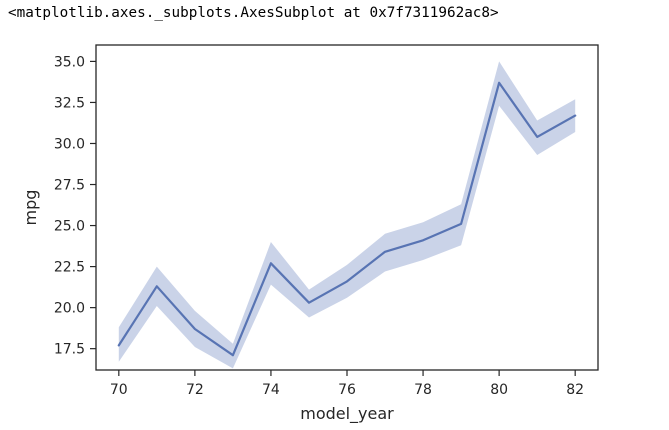 The width and height of the screenshot is (669, 430). What do you see at coordinates (69, 144) in the screenshot?
I see `y-tick-label: 30.0` at bounding box center [69, 144].